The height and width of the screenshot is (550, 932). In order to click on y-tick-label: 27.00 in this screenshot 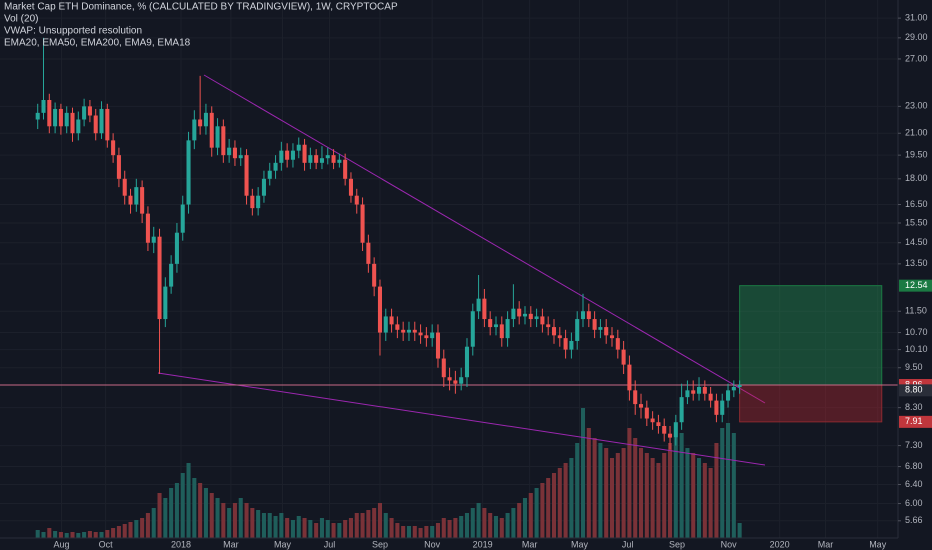, I will do `click(916, 58)`.